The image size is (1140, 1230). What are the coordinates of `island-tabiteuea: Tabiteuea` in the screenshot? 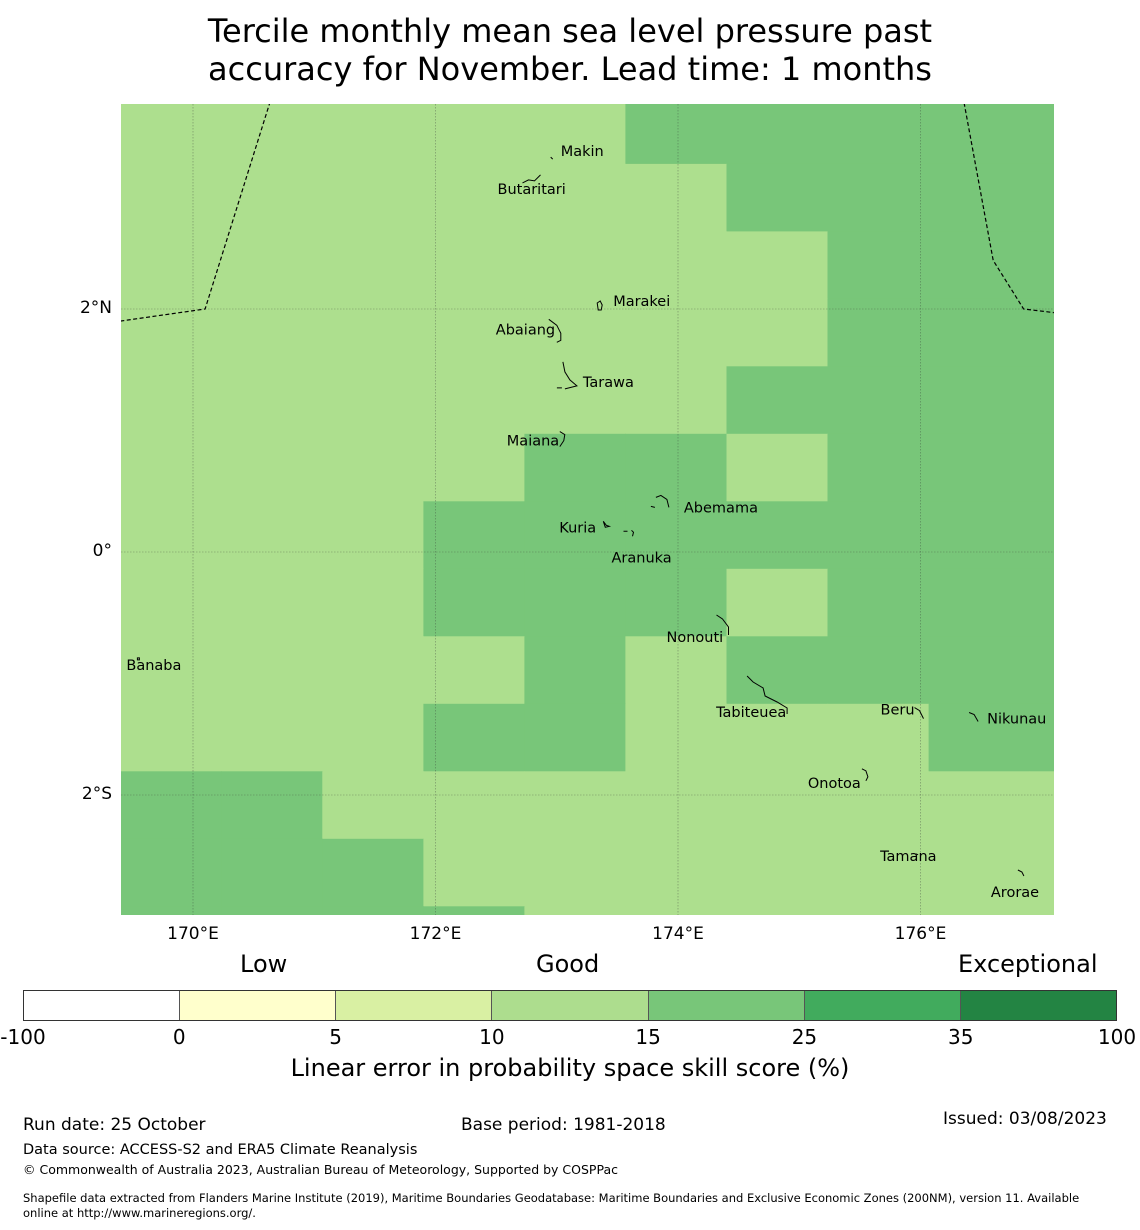 It's located at (751, 698).